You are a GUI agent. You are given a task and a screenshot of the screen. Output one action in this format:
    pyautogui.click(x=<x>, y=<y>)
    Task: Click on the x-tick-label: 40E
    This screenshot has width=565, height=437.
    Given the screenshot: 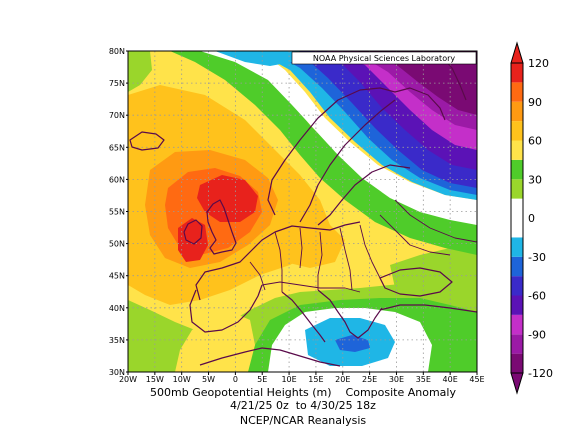 What is the action you would take?
    pyautogui.click(x=450, y=379)
    